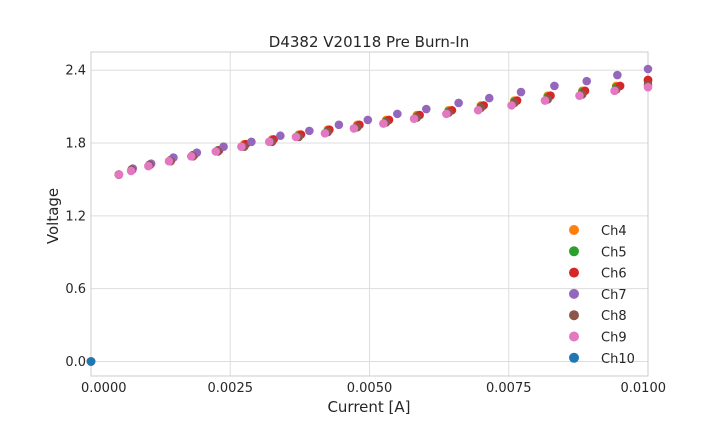 Image resolution: width=720 pixels, height=432 pixels. What do you see at coordinates (614, 295) in the screenshot?
I see `legend-label: Ch7` at bounding box center [614, 295].